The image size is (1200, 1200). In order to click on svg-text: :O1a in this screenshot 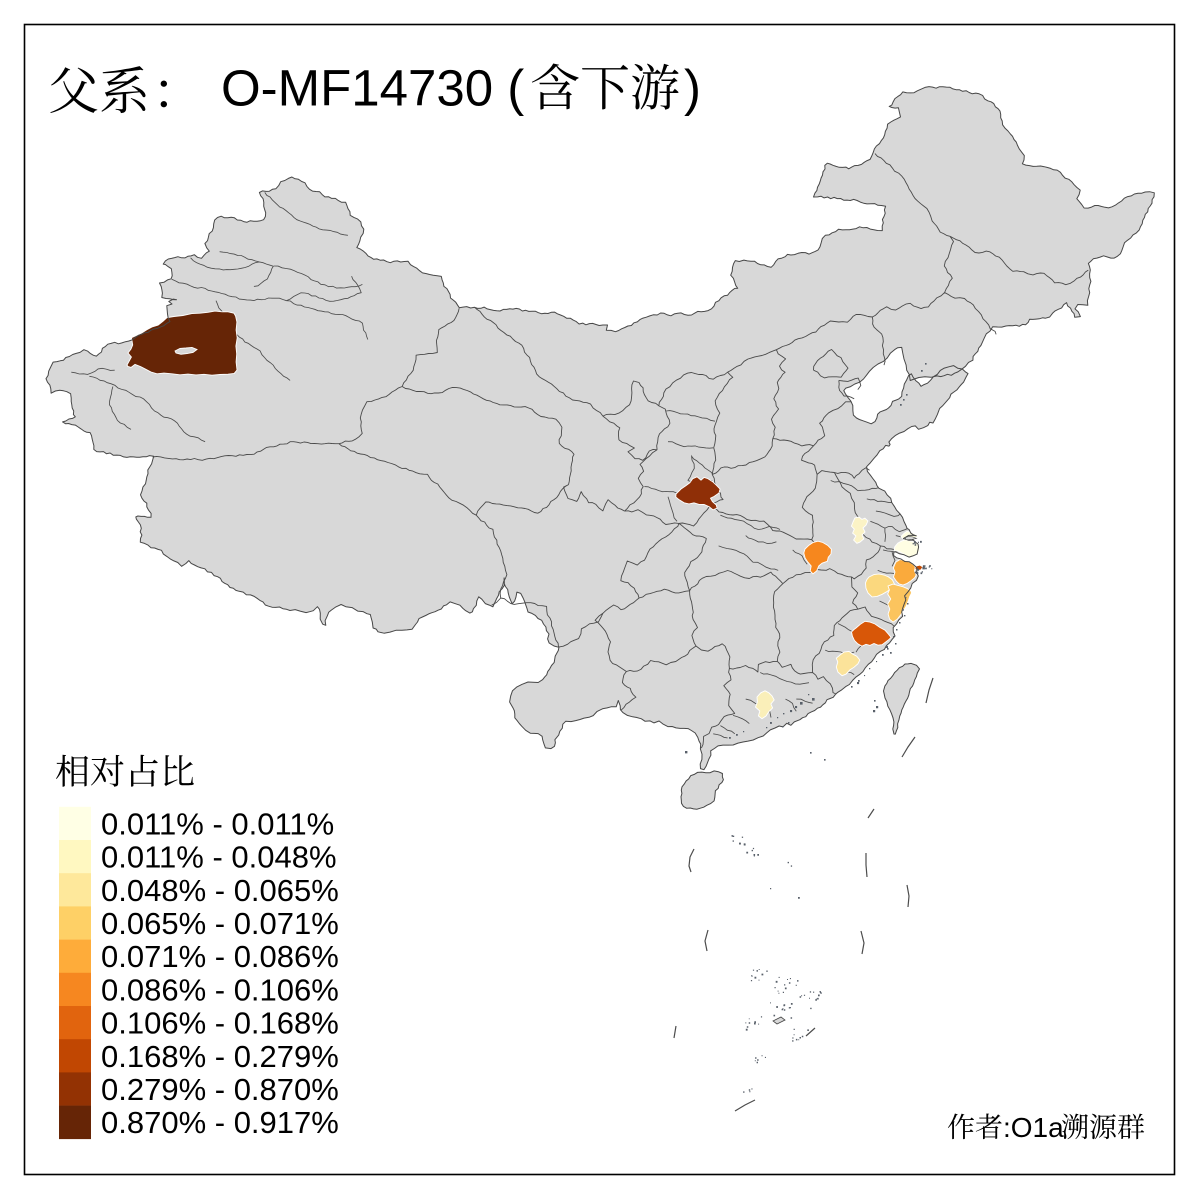, I will do `click(1033, 1127)`.